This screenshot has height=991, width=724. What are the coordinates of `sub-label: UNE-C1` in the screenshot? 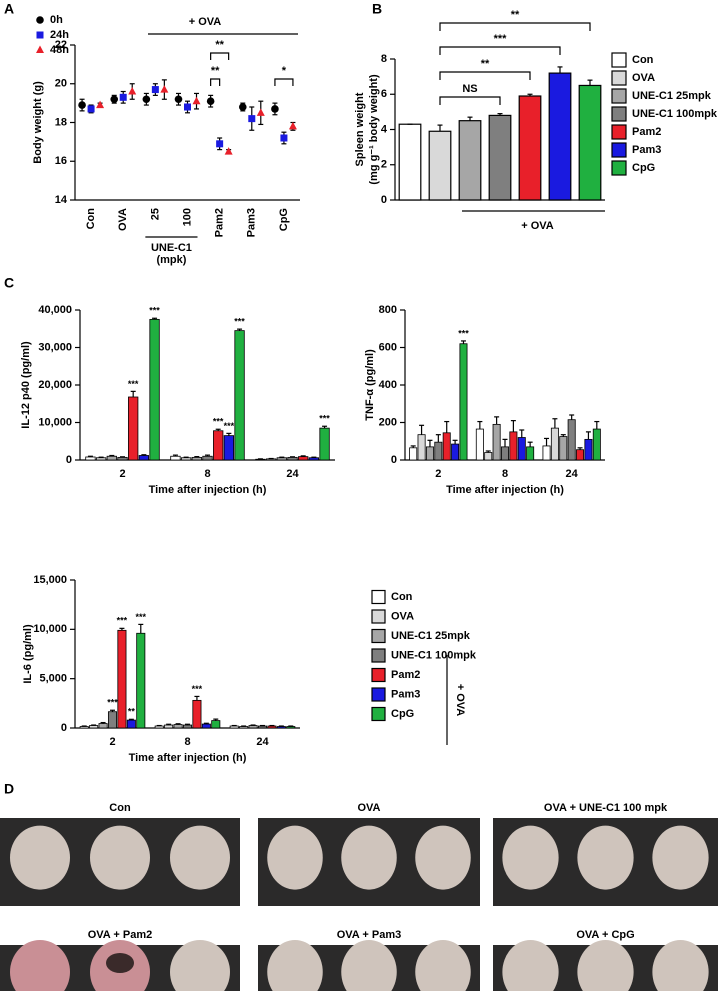 It's located at (171, 248).